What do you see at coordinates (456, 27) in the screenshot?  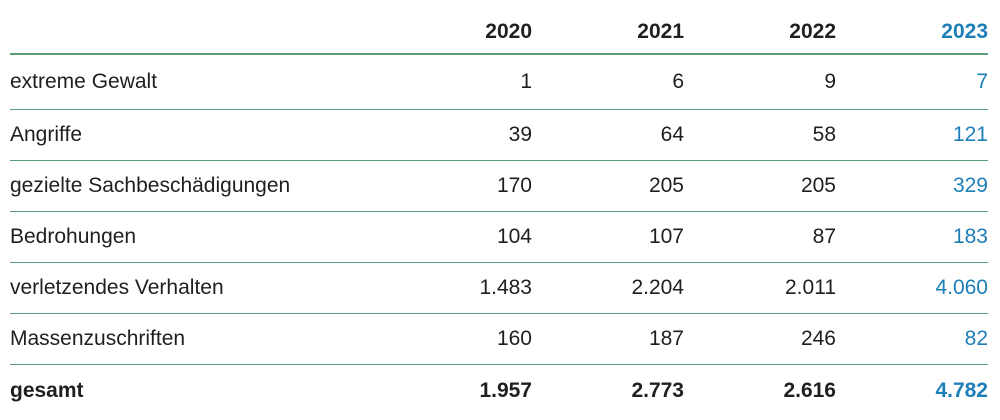 I see `header-year-2020: 2020` at bounding box center [456, 27].